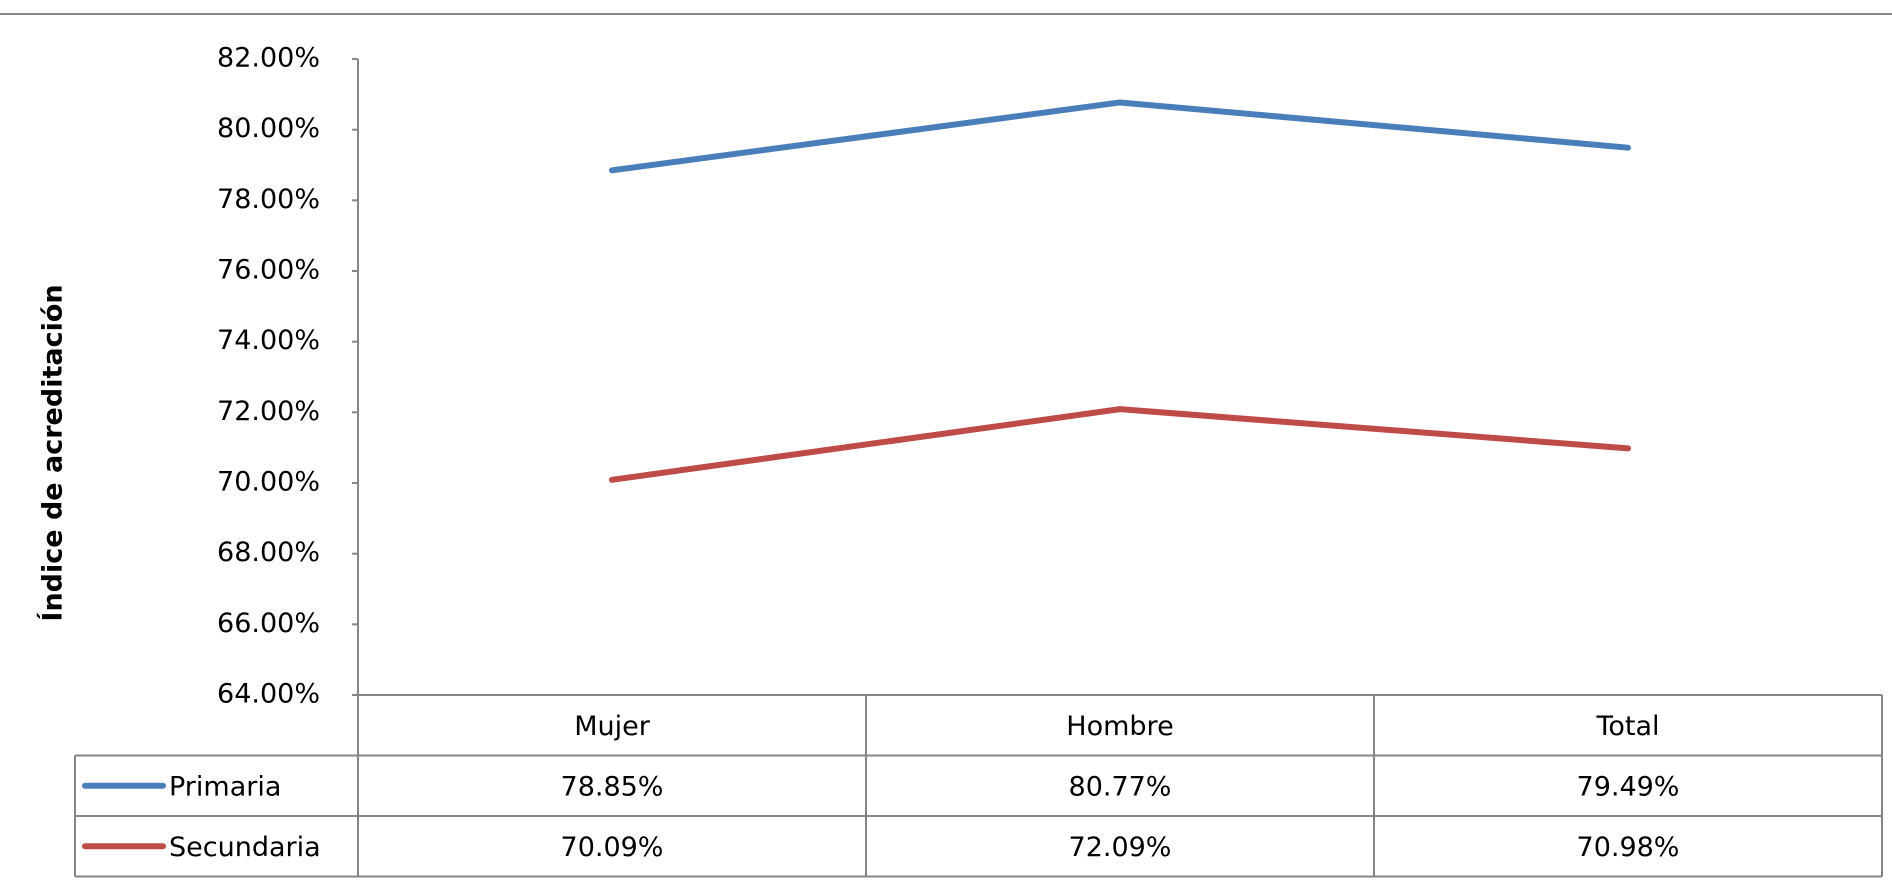  Describe the element at coordinates (268, 623) in the screenshot. I see `y-tick-label: 66.00%` at that location.